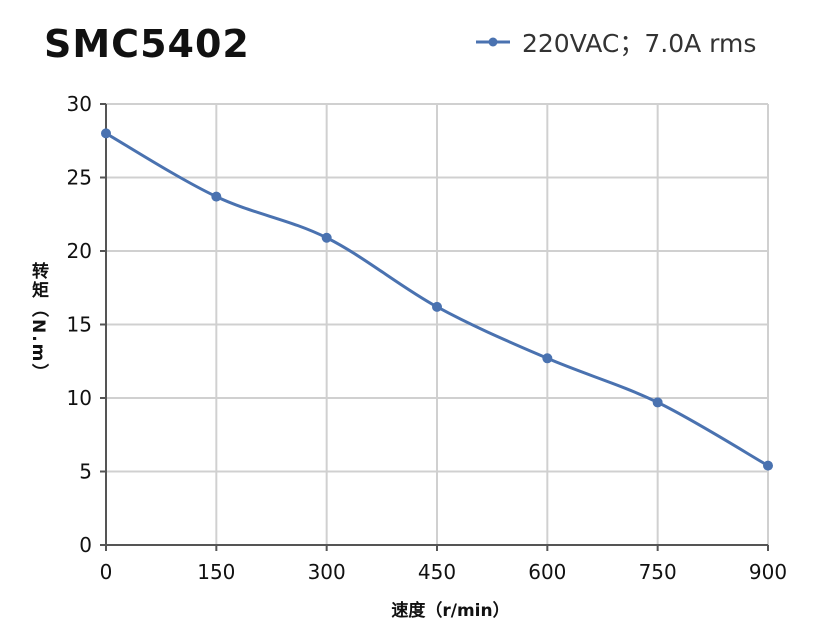 The width and height of the screenshot is (831, 640). I want to click on x-tick-label: 150, so click(216, 572).